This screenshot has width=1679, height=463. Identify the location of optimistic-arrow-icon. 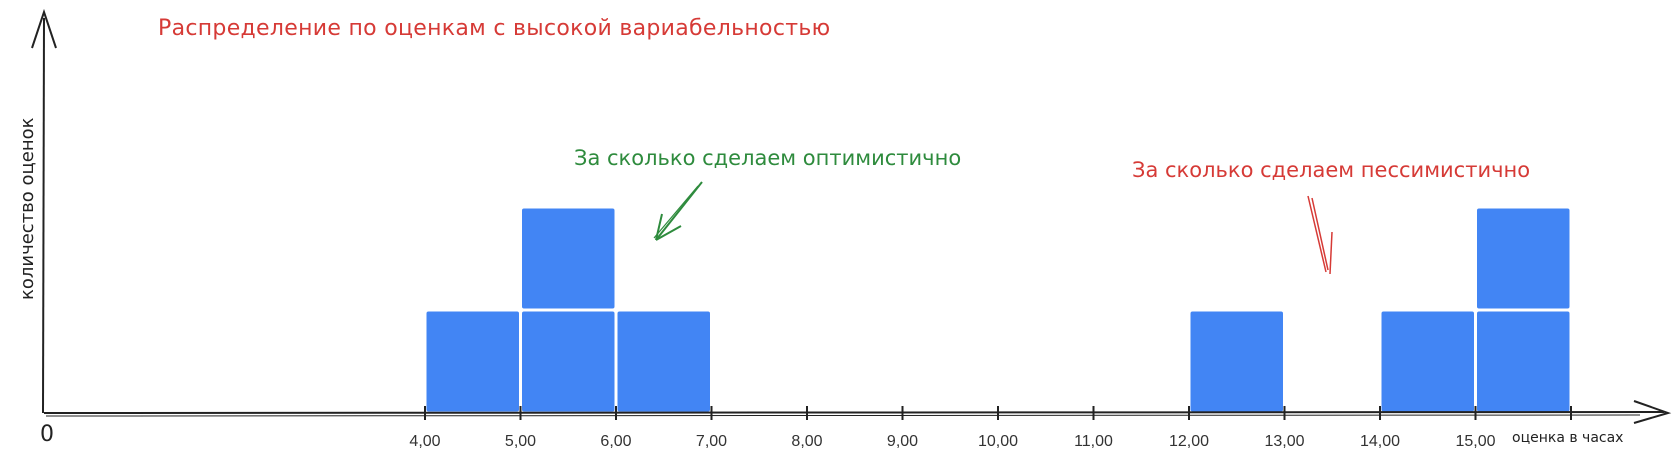
(678, 211).